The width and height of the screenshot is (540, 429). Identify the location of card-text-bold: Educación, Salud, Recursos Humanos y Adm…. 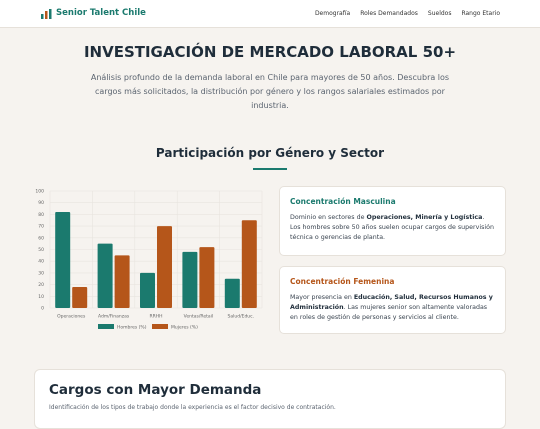
(391, 302).